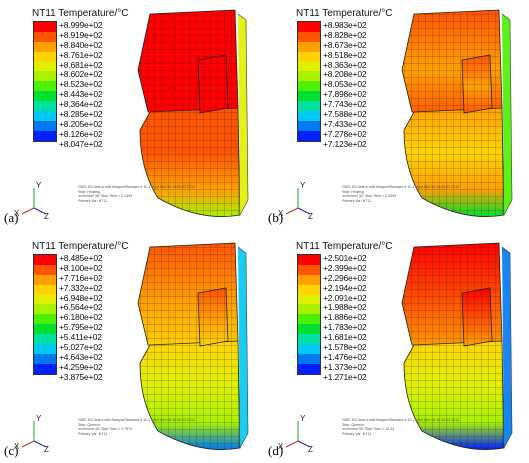 The width and height of the screenshot is (529, 463). Describe the element at coordinates (369, 196) in the screenshot. I see `odb-info-line: Increment 52: Step Time = 0.3999` at that location.